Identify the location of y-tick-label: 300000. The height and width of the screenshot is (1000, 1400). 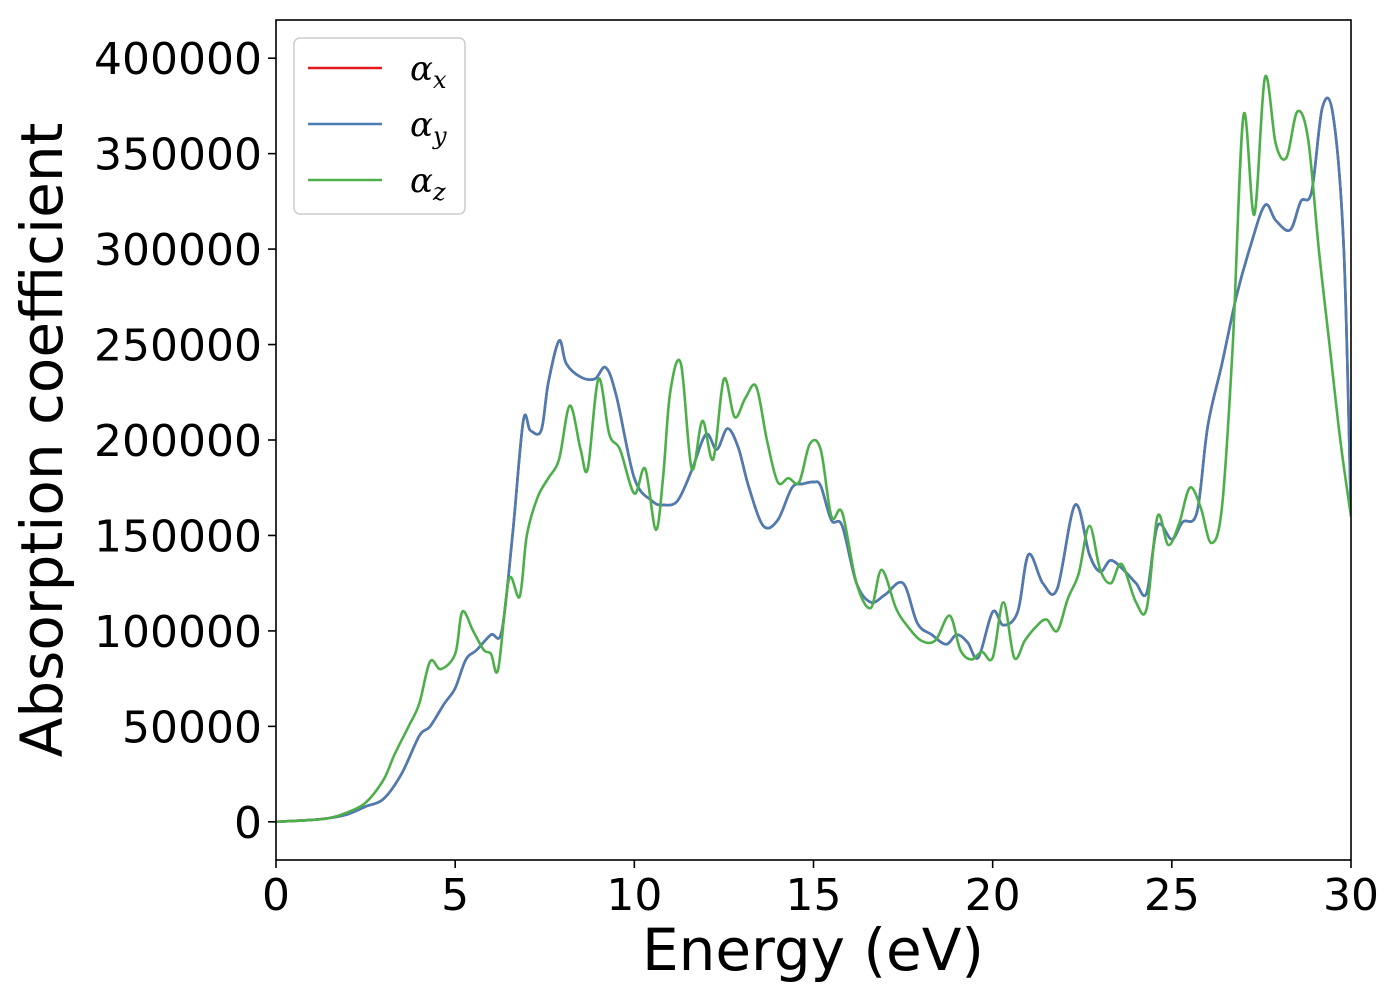
(178, 250).